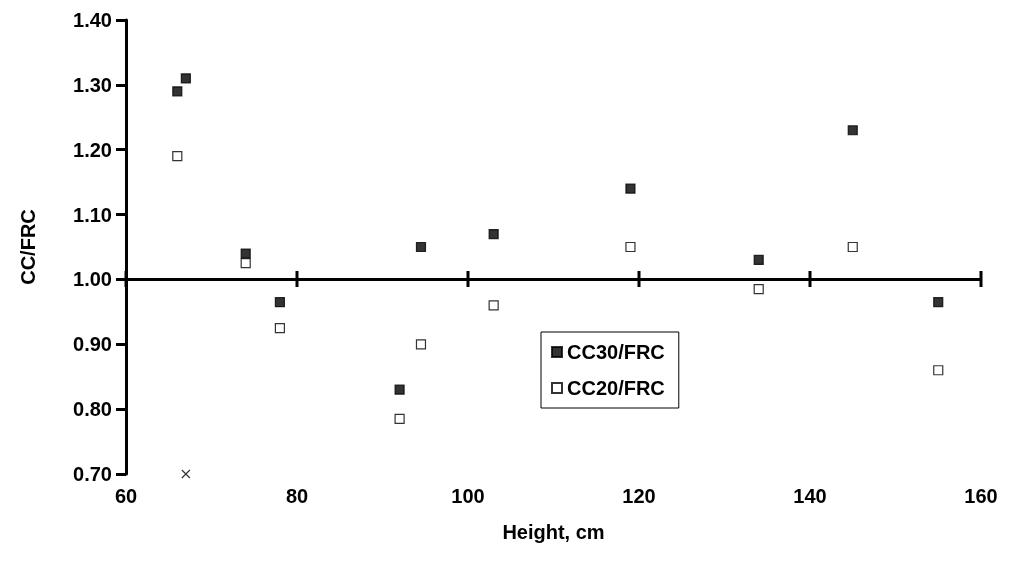 The width and height of the screenshot is (1010, 580). I want to click on y-tick-label: 1.10, so click(92, 214).